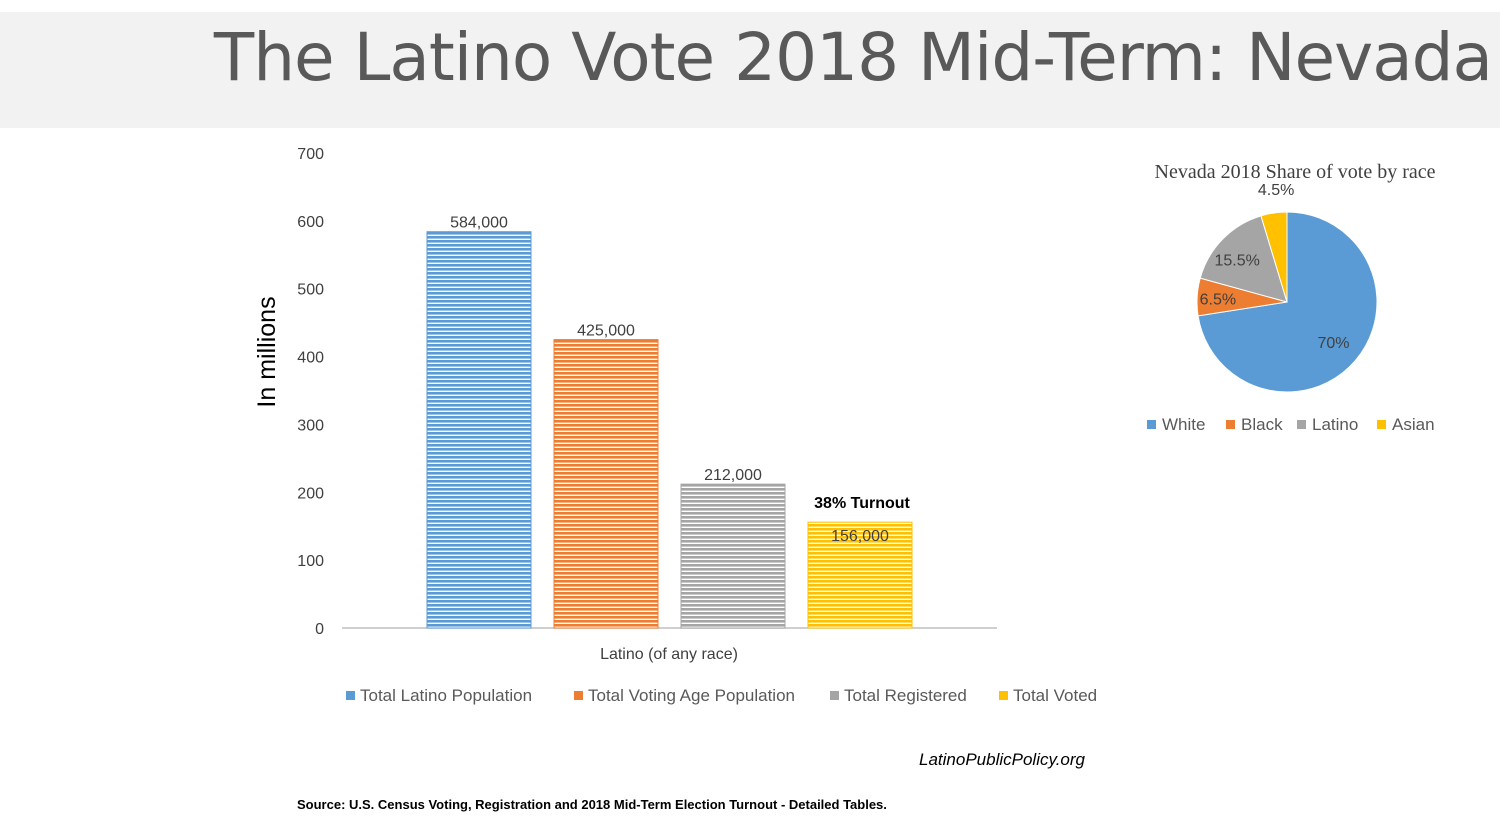  Describe the element at coordinates (1335, 424) in the screenshot. I see `pie-legend-label: Latino` at that location.